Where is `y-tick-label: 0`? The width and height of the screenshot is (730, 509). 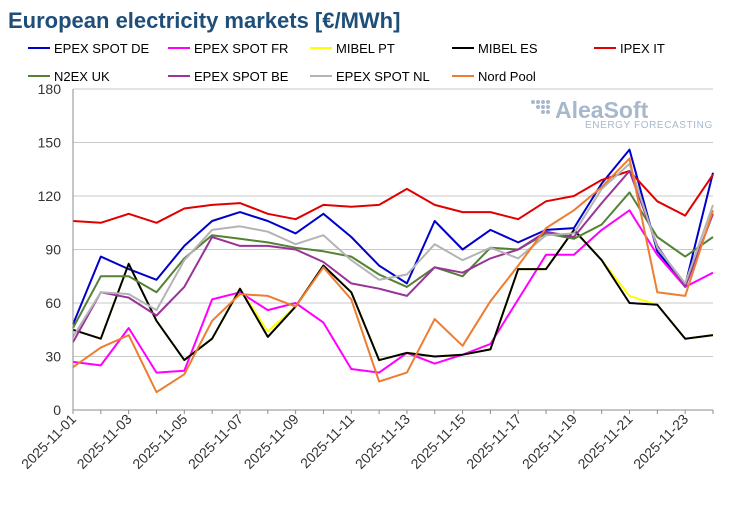 y-tick-label: 0 is located at coordinates (57, 410).